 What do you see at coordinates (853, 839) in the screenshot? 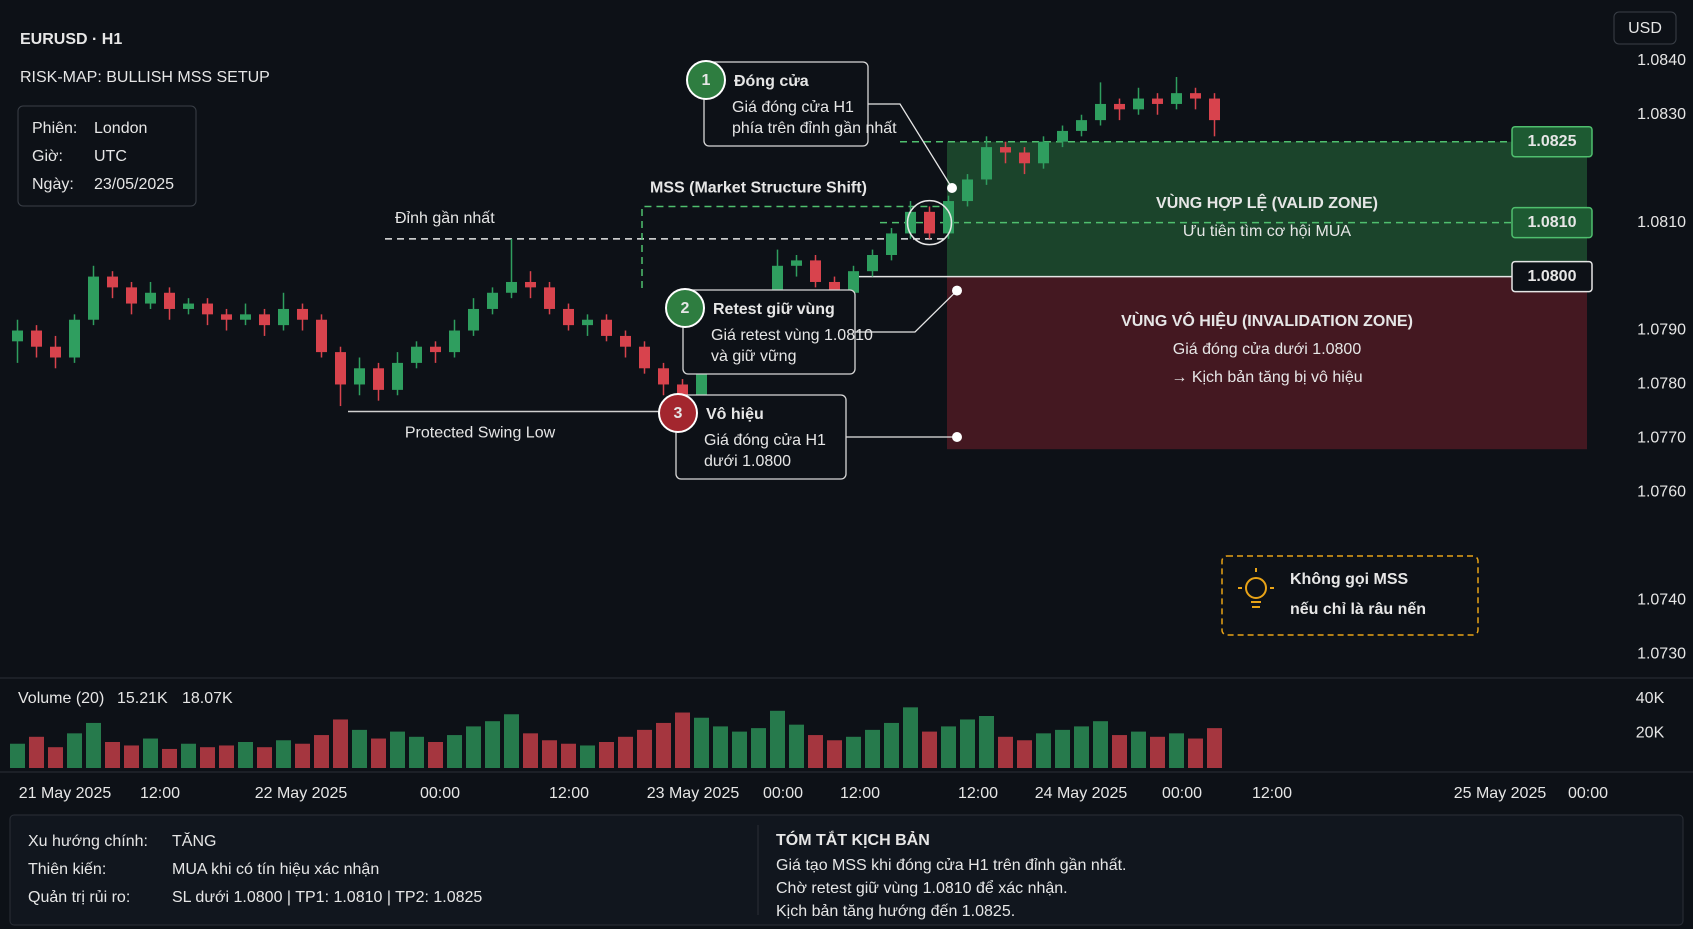
I see `summary-title: TÓM TẮT KỊCH BẢN` at bounding box center [853, 839].